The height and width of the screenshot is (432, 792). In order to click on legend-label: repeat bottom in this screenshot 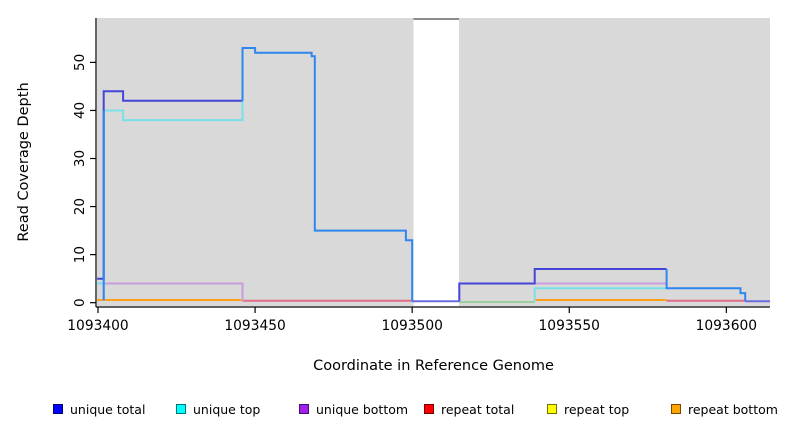, I will do `click(733, 409)`.